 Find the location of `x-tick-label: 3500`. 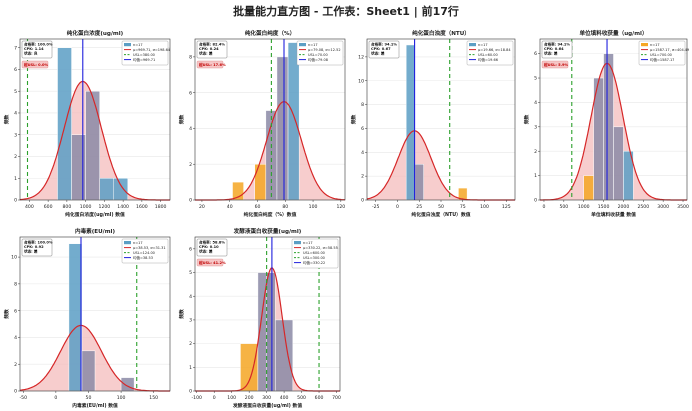

x-tick-label: 3500 is located at coordinates (683, 207).